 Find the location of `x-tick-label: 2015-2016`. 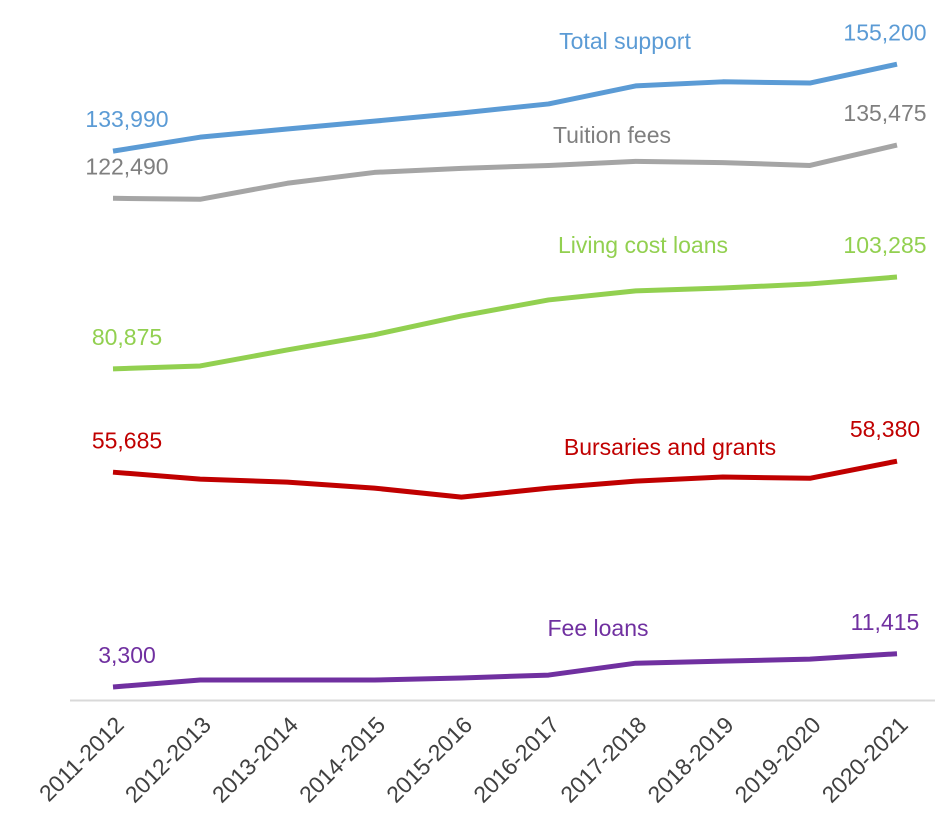

x-tick-label: 2015-2016 is located at coordinates (429, 759).